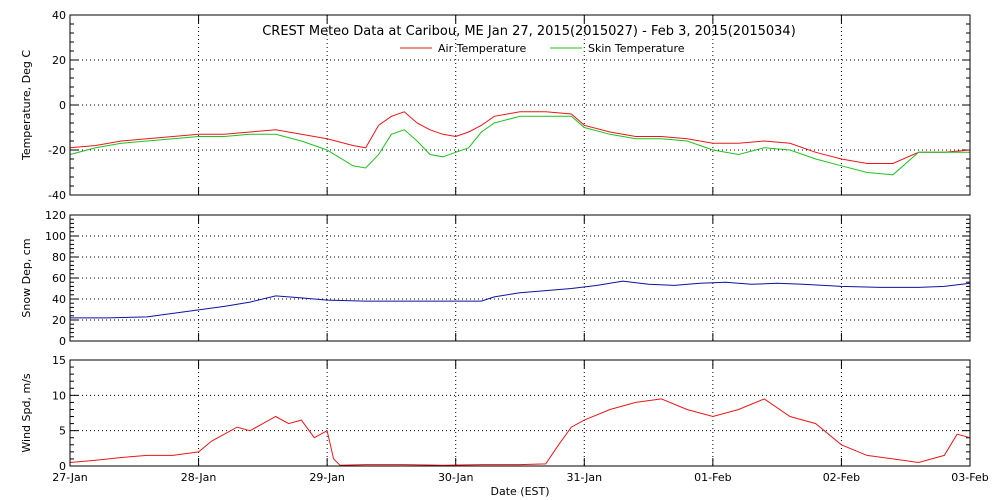 This screenshot has height=500, width=1000. Describe the element at coordinates (519, 491) in the screenshot. I see `x-axis-label: Date (EST)` at that location.